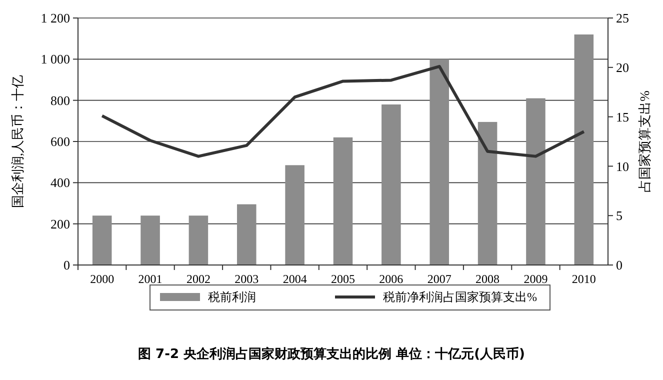 This screenshot has width=663, height=380. What do you see at coordinates (343, 279) in the screenshot?
I see `x-tick-label: 2005` at bounding box center [343, 279].